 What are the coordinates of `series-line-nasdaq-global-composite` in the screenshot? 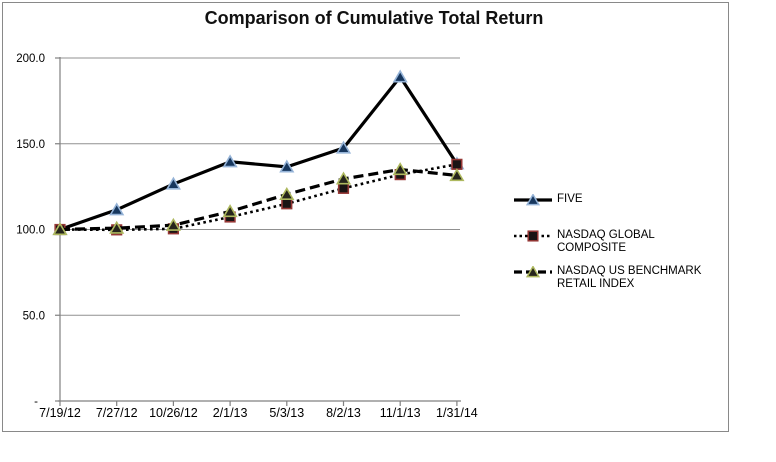 It's located at (258, 197).